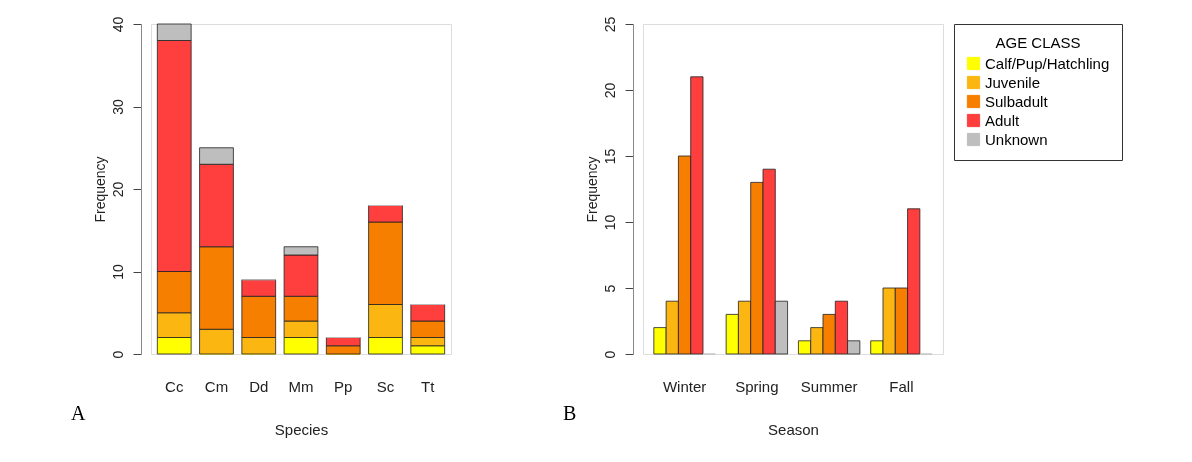 This screenshot has width=1192, height=462. What do you see at coordinates (78, 413) in the screenshot?
I see `text: A` at bounding box center [78, 413].